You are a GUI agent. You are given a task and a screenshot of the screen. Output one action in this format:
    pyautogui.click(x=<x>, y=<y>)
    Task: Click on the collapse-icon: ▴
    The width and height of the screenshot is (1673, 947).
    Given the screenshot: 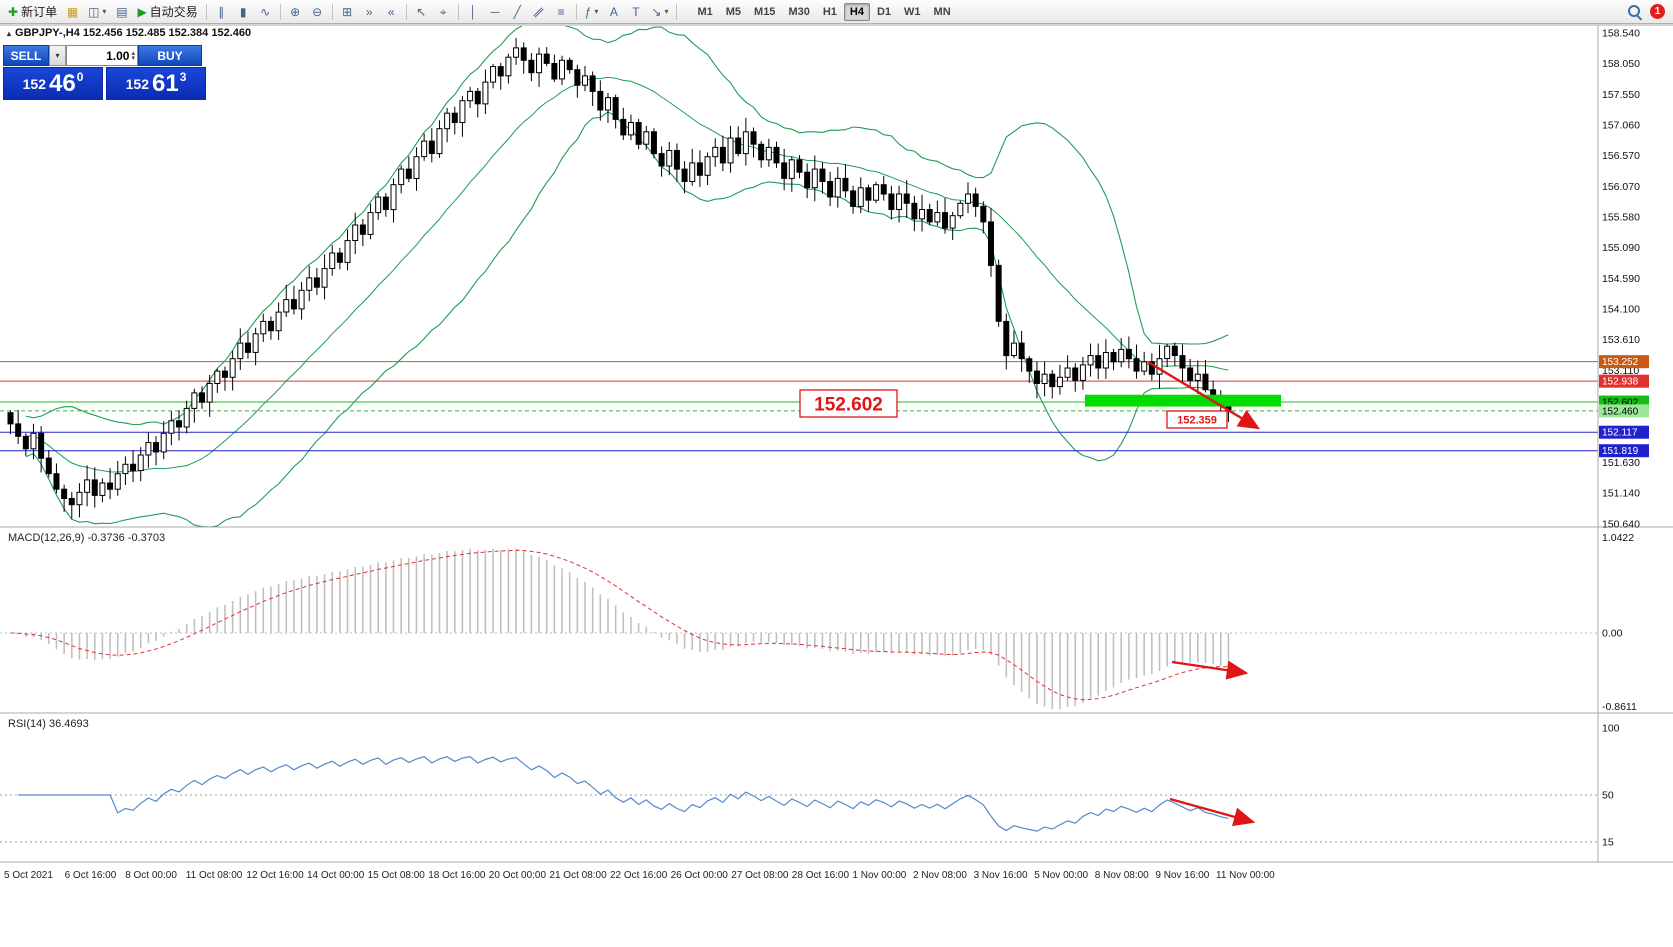 What is the action you would take?
    pyautogui.click(x=9, y=33)
    